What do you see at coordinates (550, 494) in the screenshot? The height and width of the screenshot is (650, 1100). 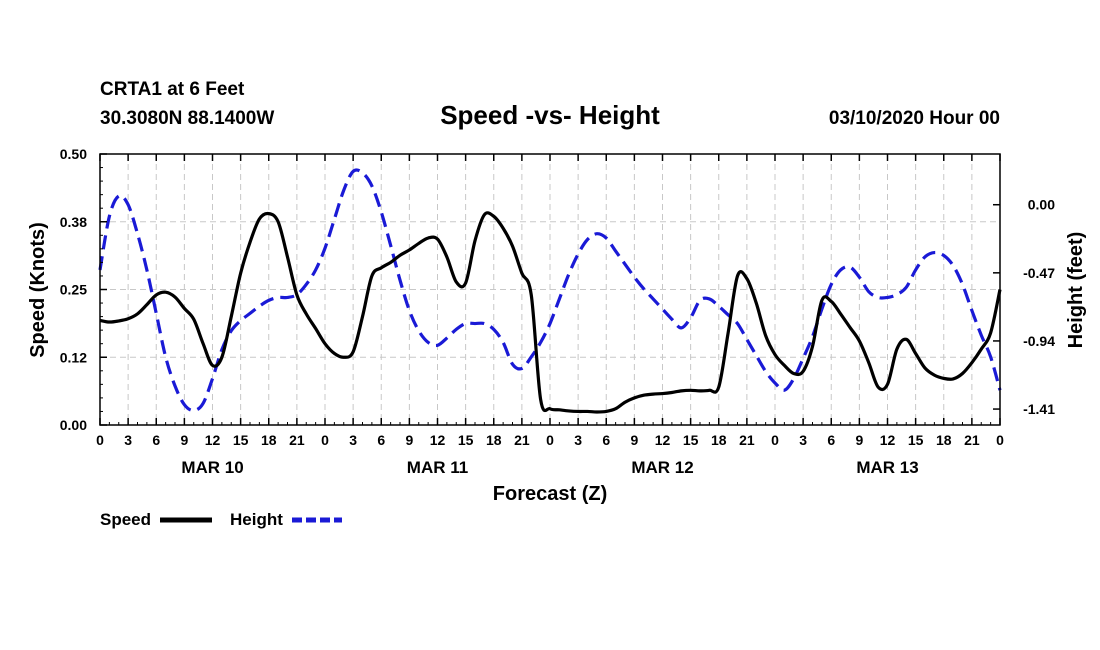 I see `x-axis-title: Forecast (Z)` at bounding box center [550, 494].